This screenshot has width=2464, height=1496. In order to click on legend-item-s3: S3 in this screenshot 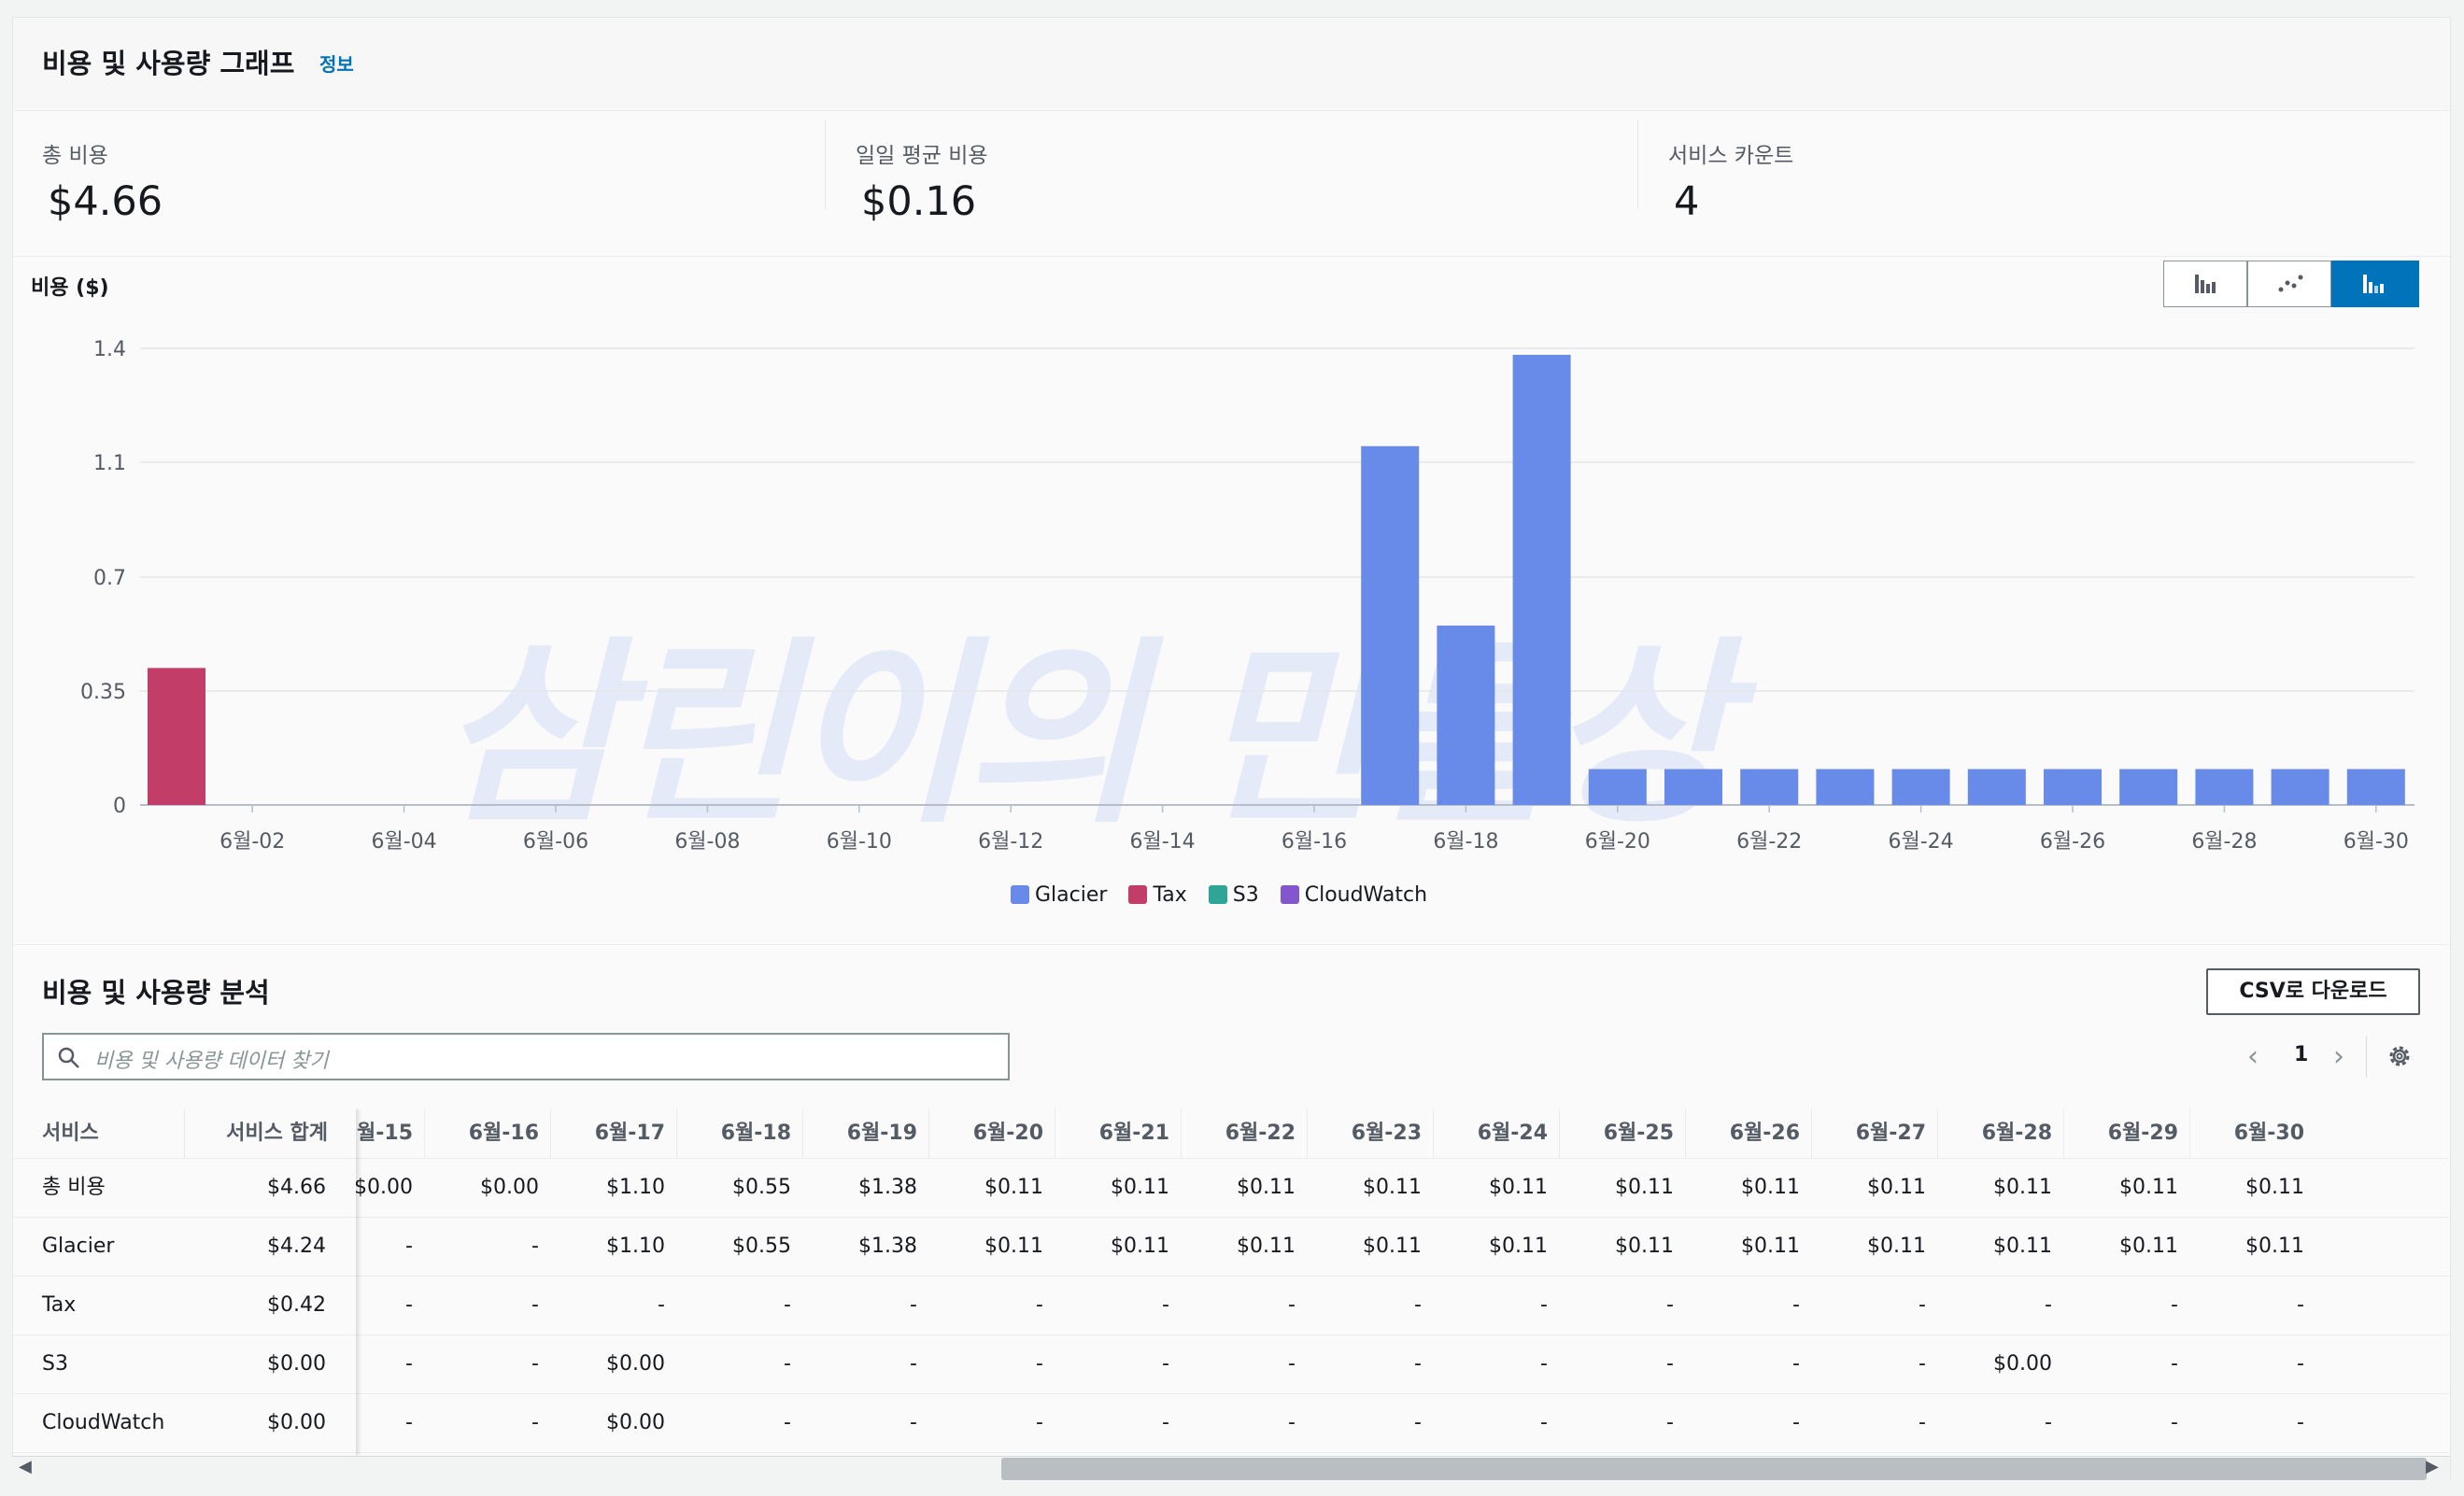, I will do `click(1233, 895)`.